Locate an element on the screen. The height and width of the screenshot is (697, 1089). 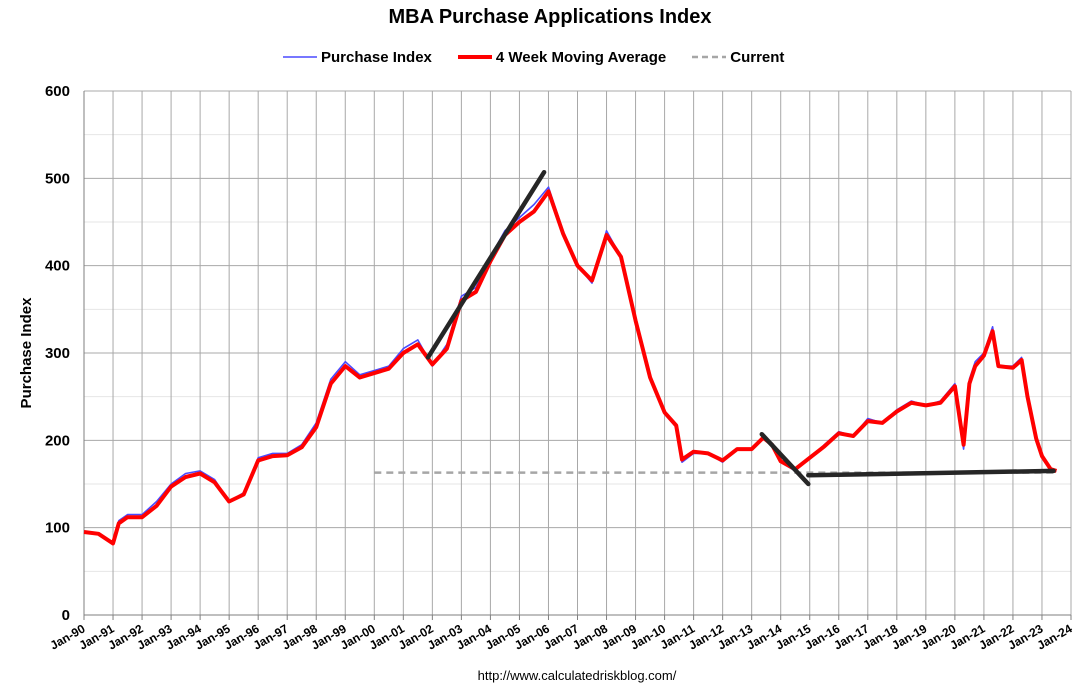
y-tick-label: 400 is located at coordinates (57, 266).